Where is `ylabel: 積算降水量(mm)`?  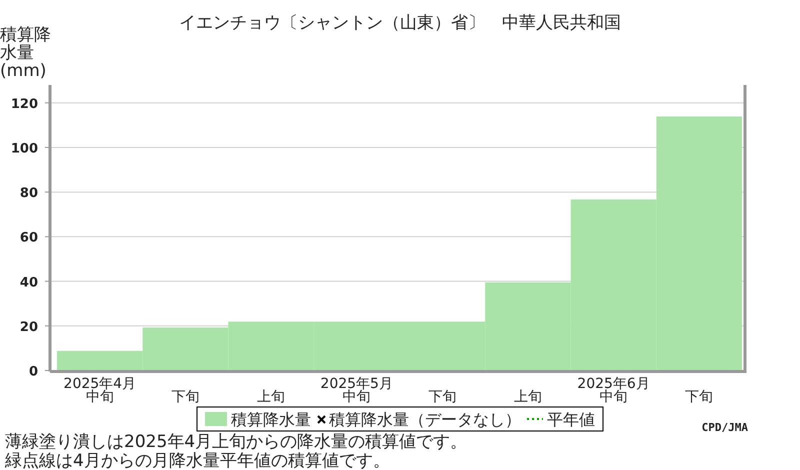 ylabel: 積算降水量(mm) is located at coordinates (26, 53).